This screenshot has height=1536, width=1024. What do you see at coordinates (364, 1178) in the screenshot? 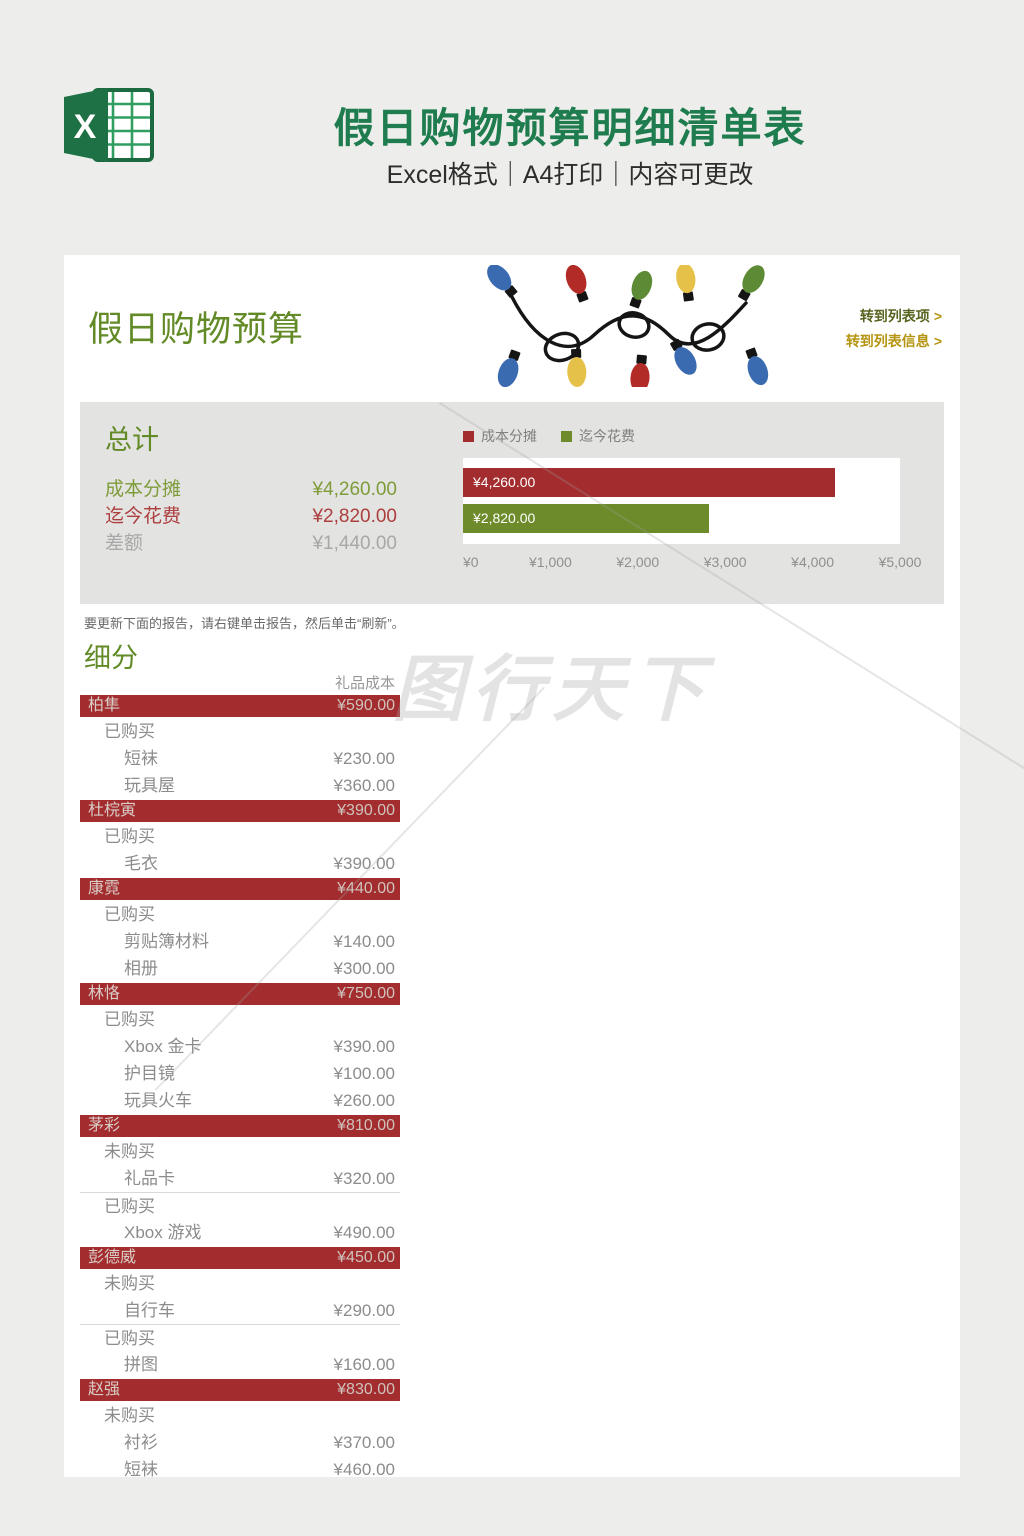
I see `item-cost: ¥320.00` at bounding box center [364, 1178].